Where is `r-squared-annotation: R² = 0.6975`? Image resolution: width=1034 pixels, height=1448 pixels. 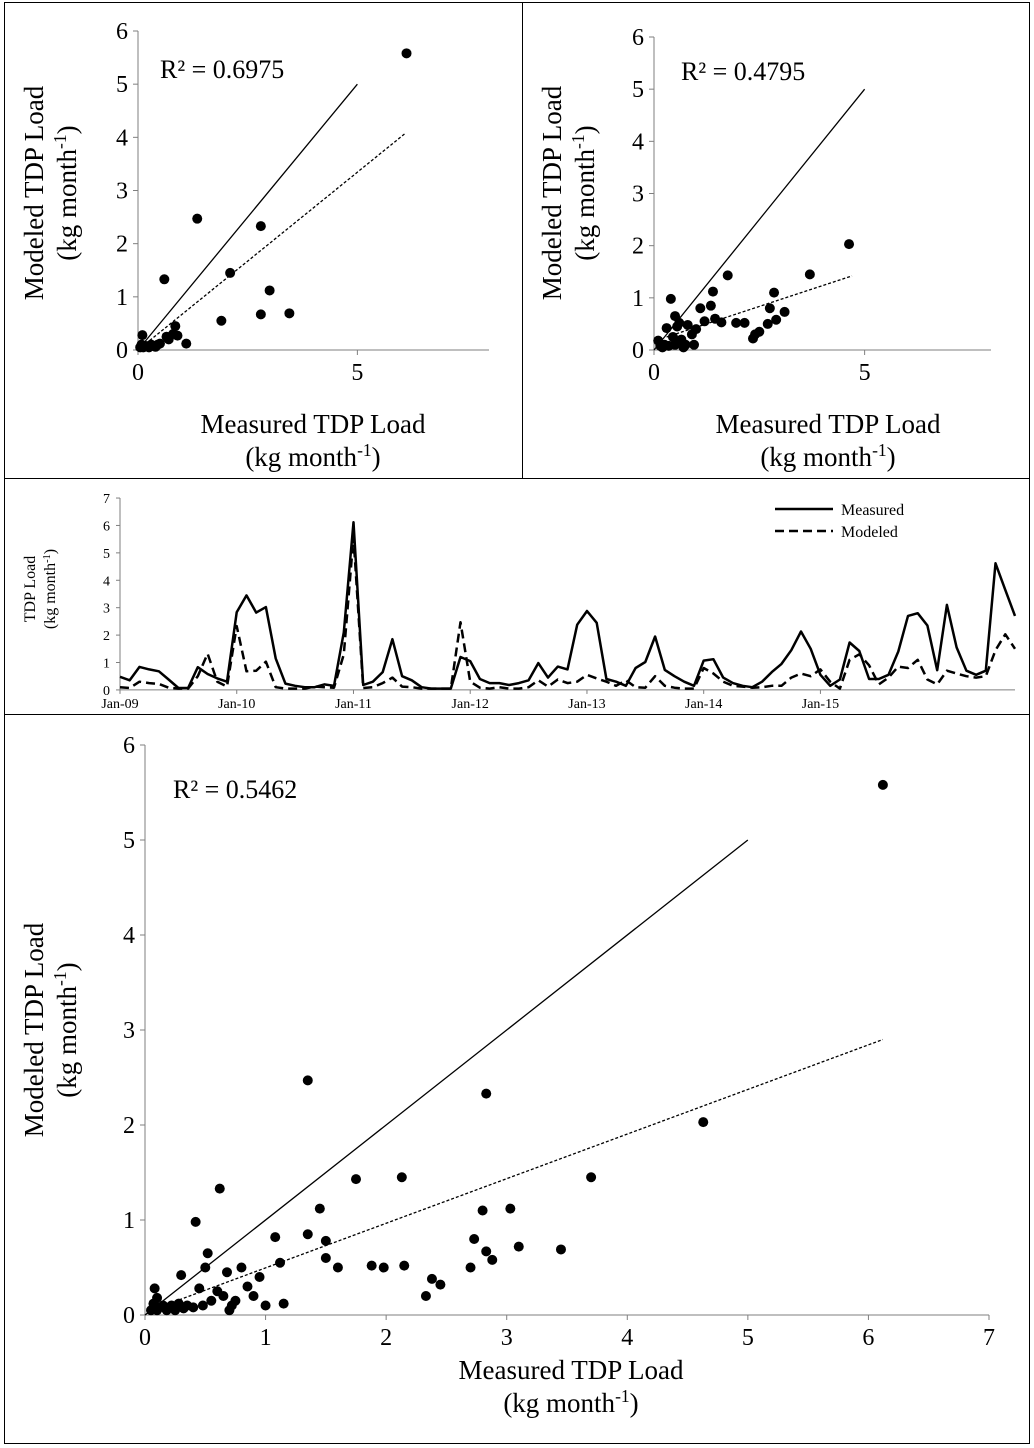 r-squared-annotation: R² = 0.6975 is located at coordinates (222, 69).